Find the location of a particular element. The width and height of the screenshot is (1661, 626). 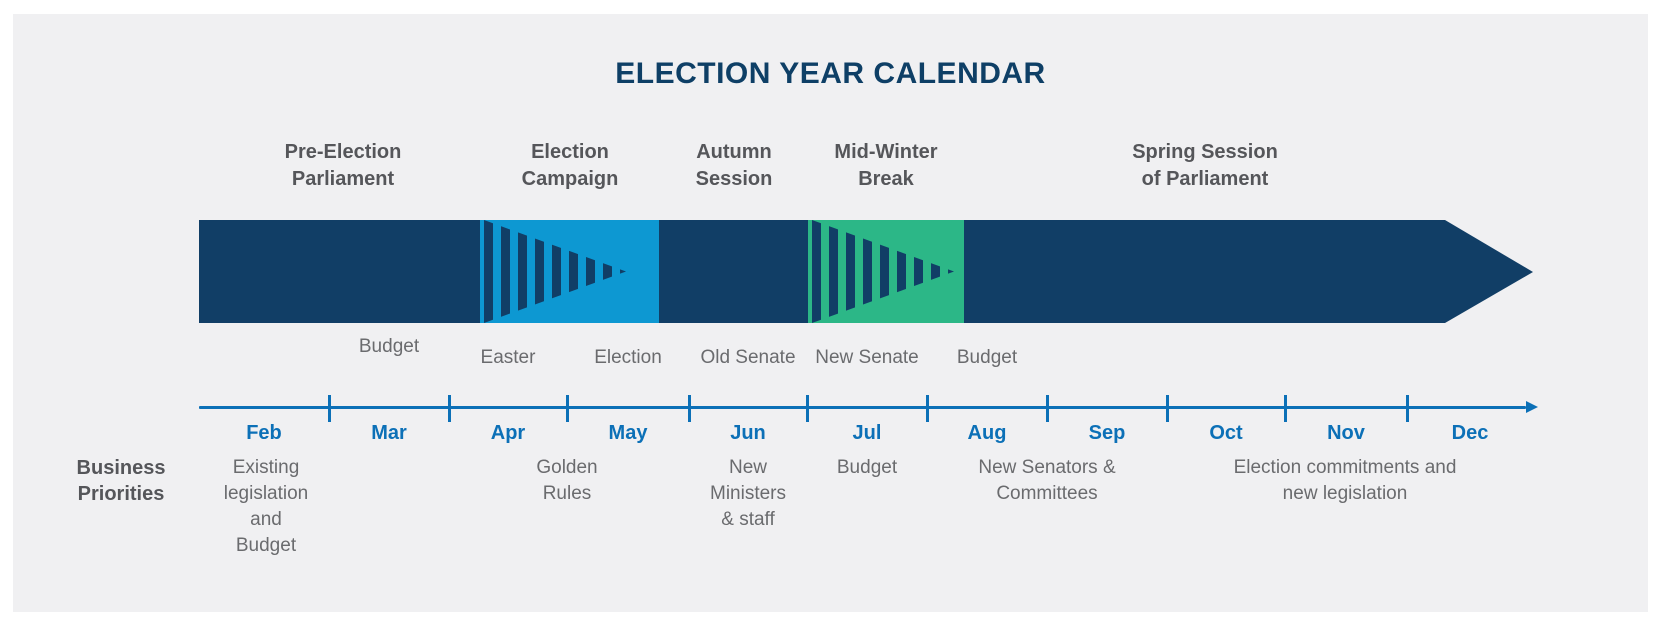

text-line: Committees is located at coordinates (1047, 493).